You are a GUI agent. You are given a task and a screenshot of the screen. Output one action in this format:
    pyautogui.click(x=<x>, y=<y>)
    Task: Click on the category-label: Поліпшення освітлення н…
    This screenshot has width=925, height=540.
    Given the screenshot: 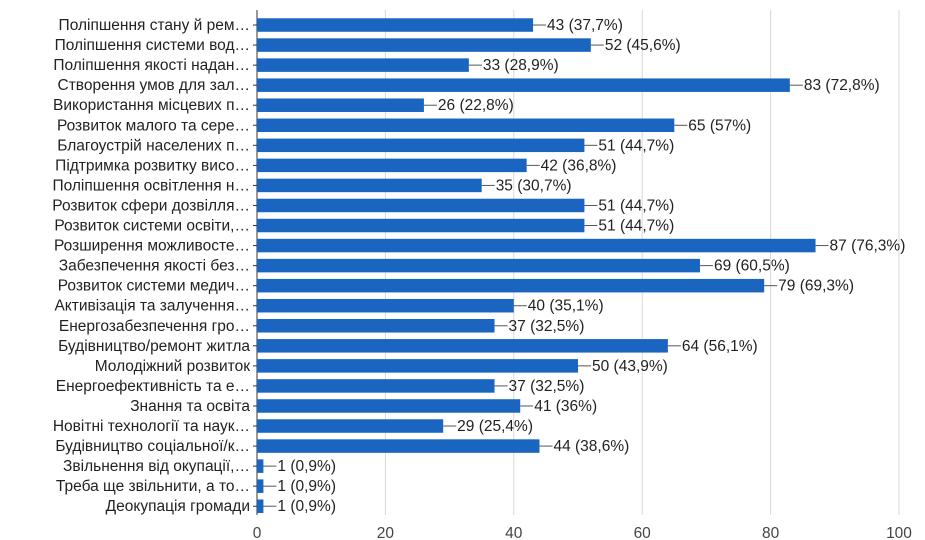 What is the action you would take?
    pyautogui.click(x=151, y=185)
    